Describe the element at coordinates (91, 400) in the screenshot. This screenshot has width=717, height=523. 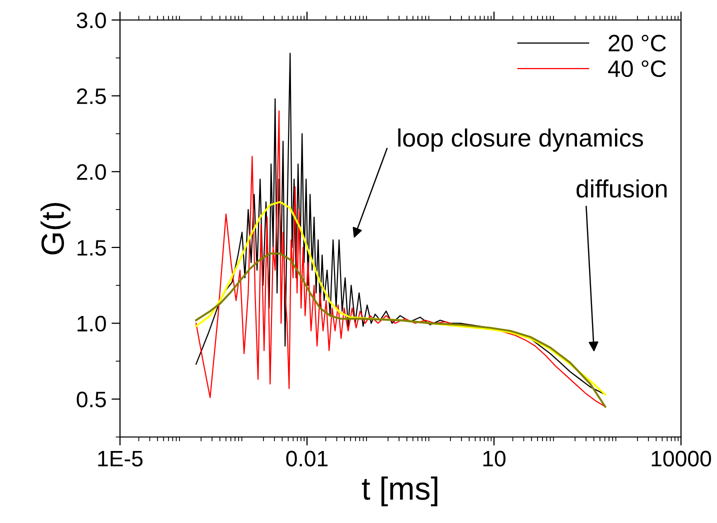
I see `y-tick-label: 0.5` at that location.